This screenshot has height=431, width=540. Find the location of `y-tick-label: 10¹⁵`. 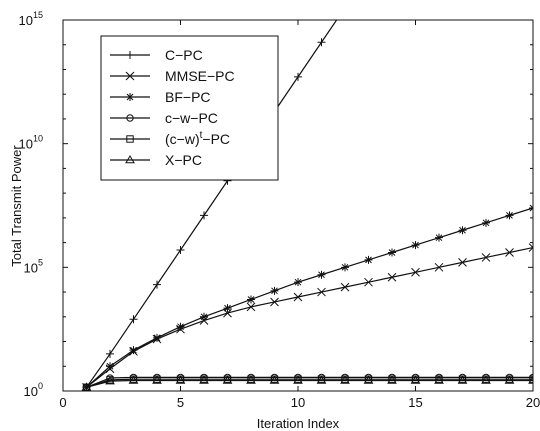

y-tick-label: 10¹⁵ is located at coordinates (31, 19).